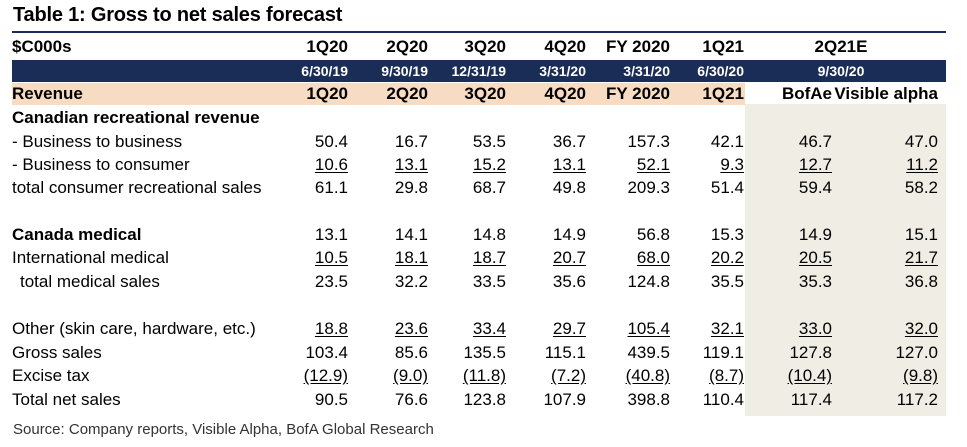 The width and height of the screenshot is (967, 447). Describe the element at coordinates (569, 187) in the screenshot. I see `value-cell: 49.8` at that location.